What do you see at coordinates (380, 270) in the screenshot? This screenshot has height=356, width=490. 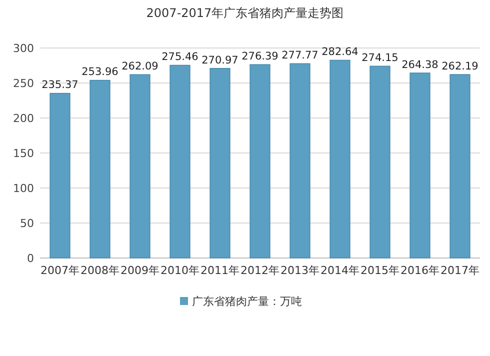 I see `x-tick-label: 2015年` at bounding box center [380, 270].